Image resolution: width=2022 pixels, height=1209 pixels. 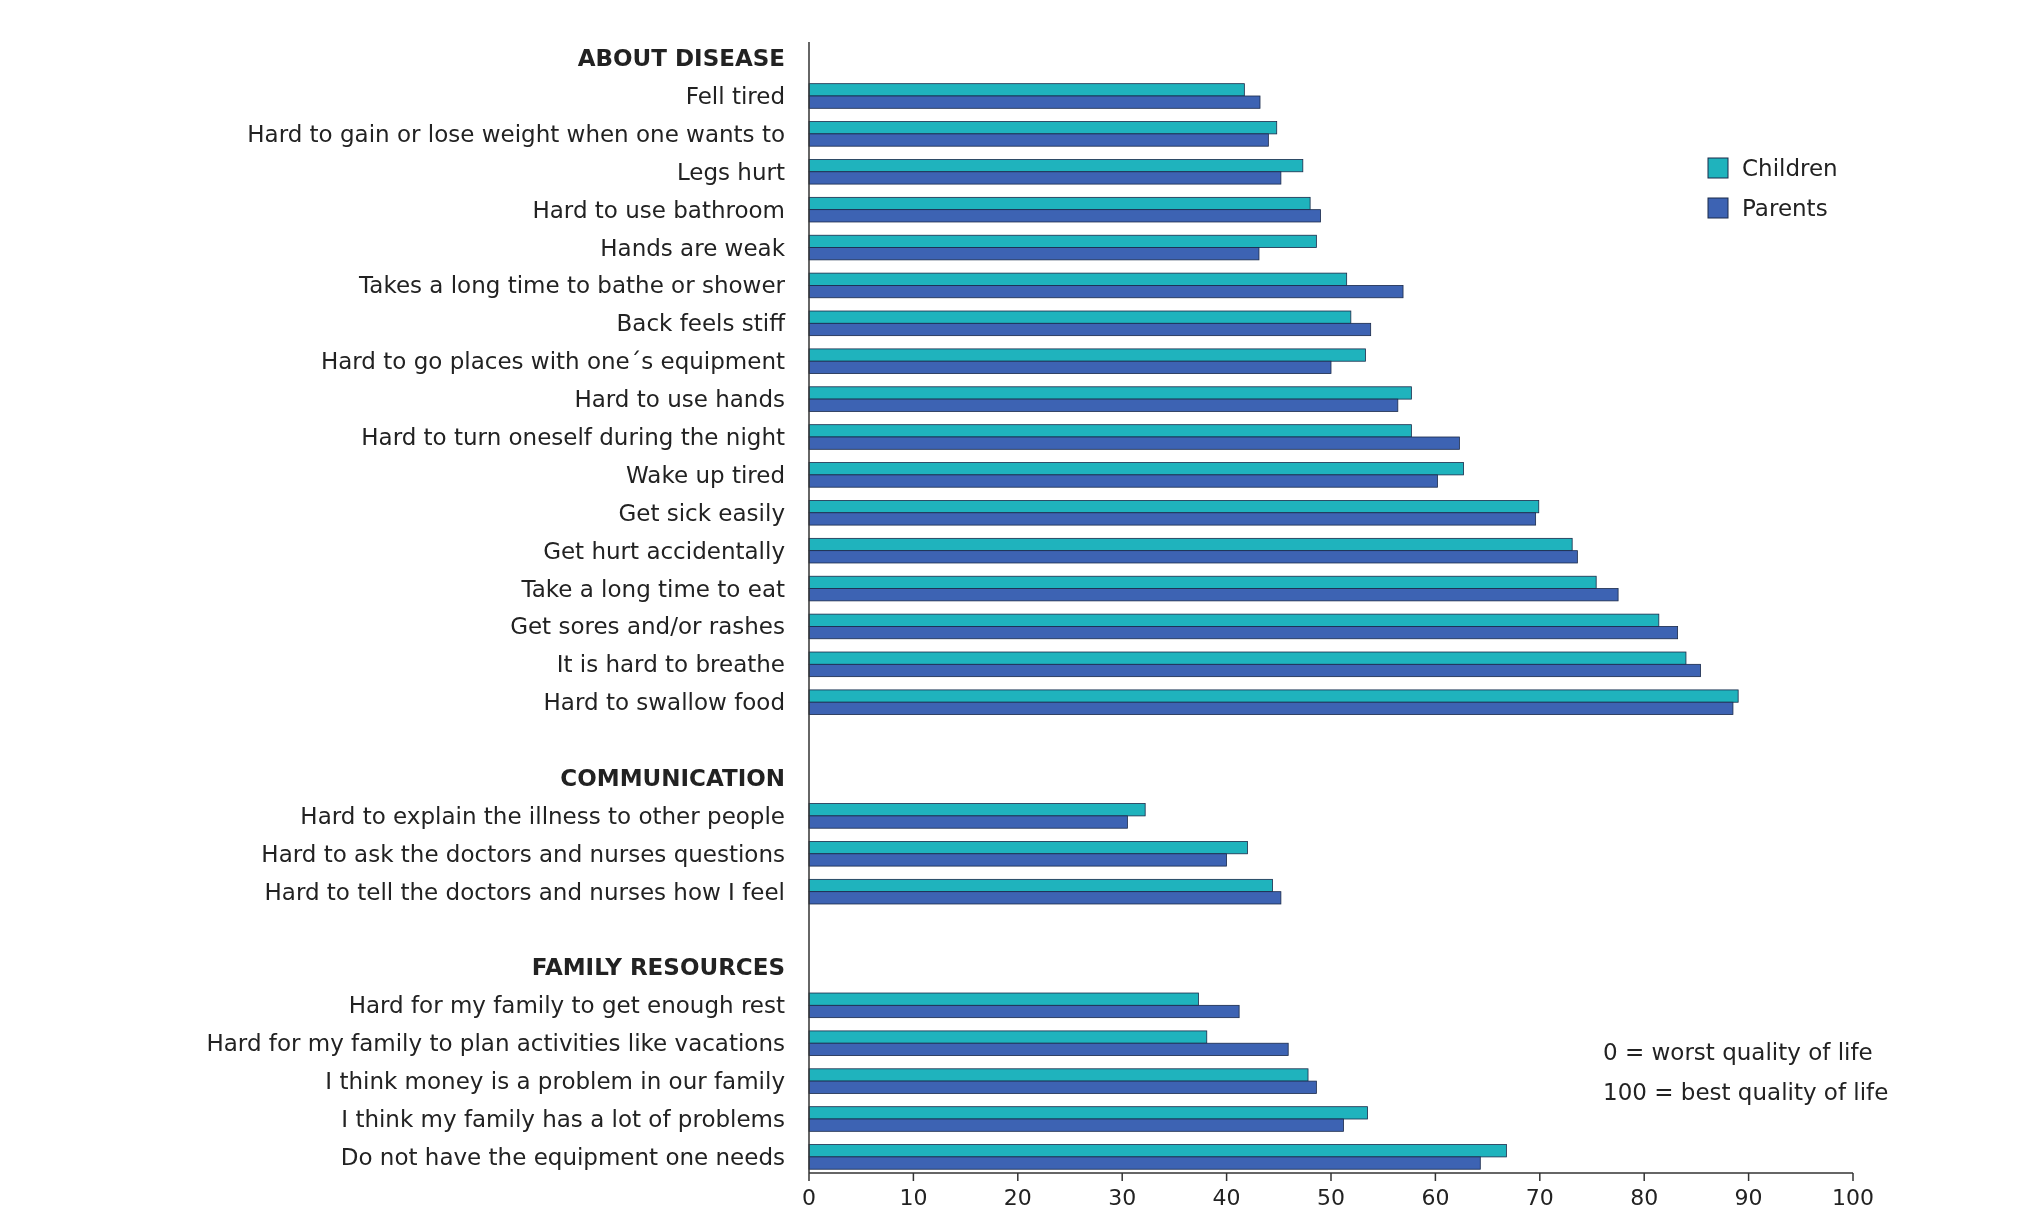 I want to click on x-tick-label: 50, so click(x=1331, y=1197).